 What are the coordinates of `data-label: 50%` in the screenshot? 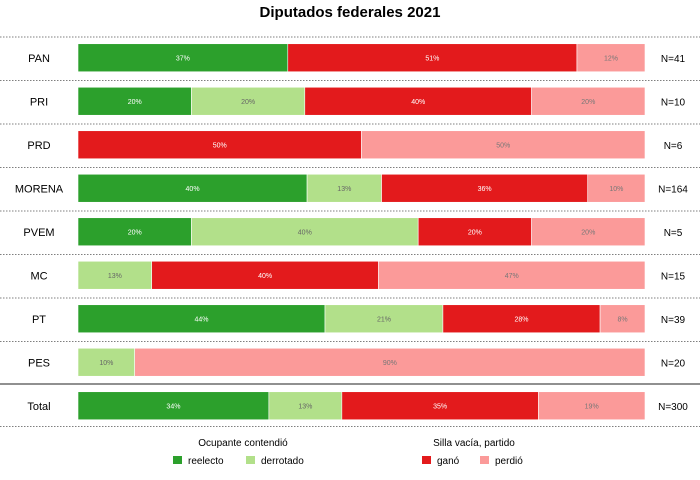 It's located at (220, 145).